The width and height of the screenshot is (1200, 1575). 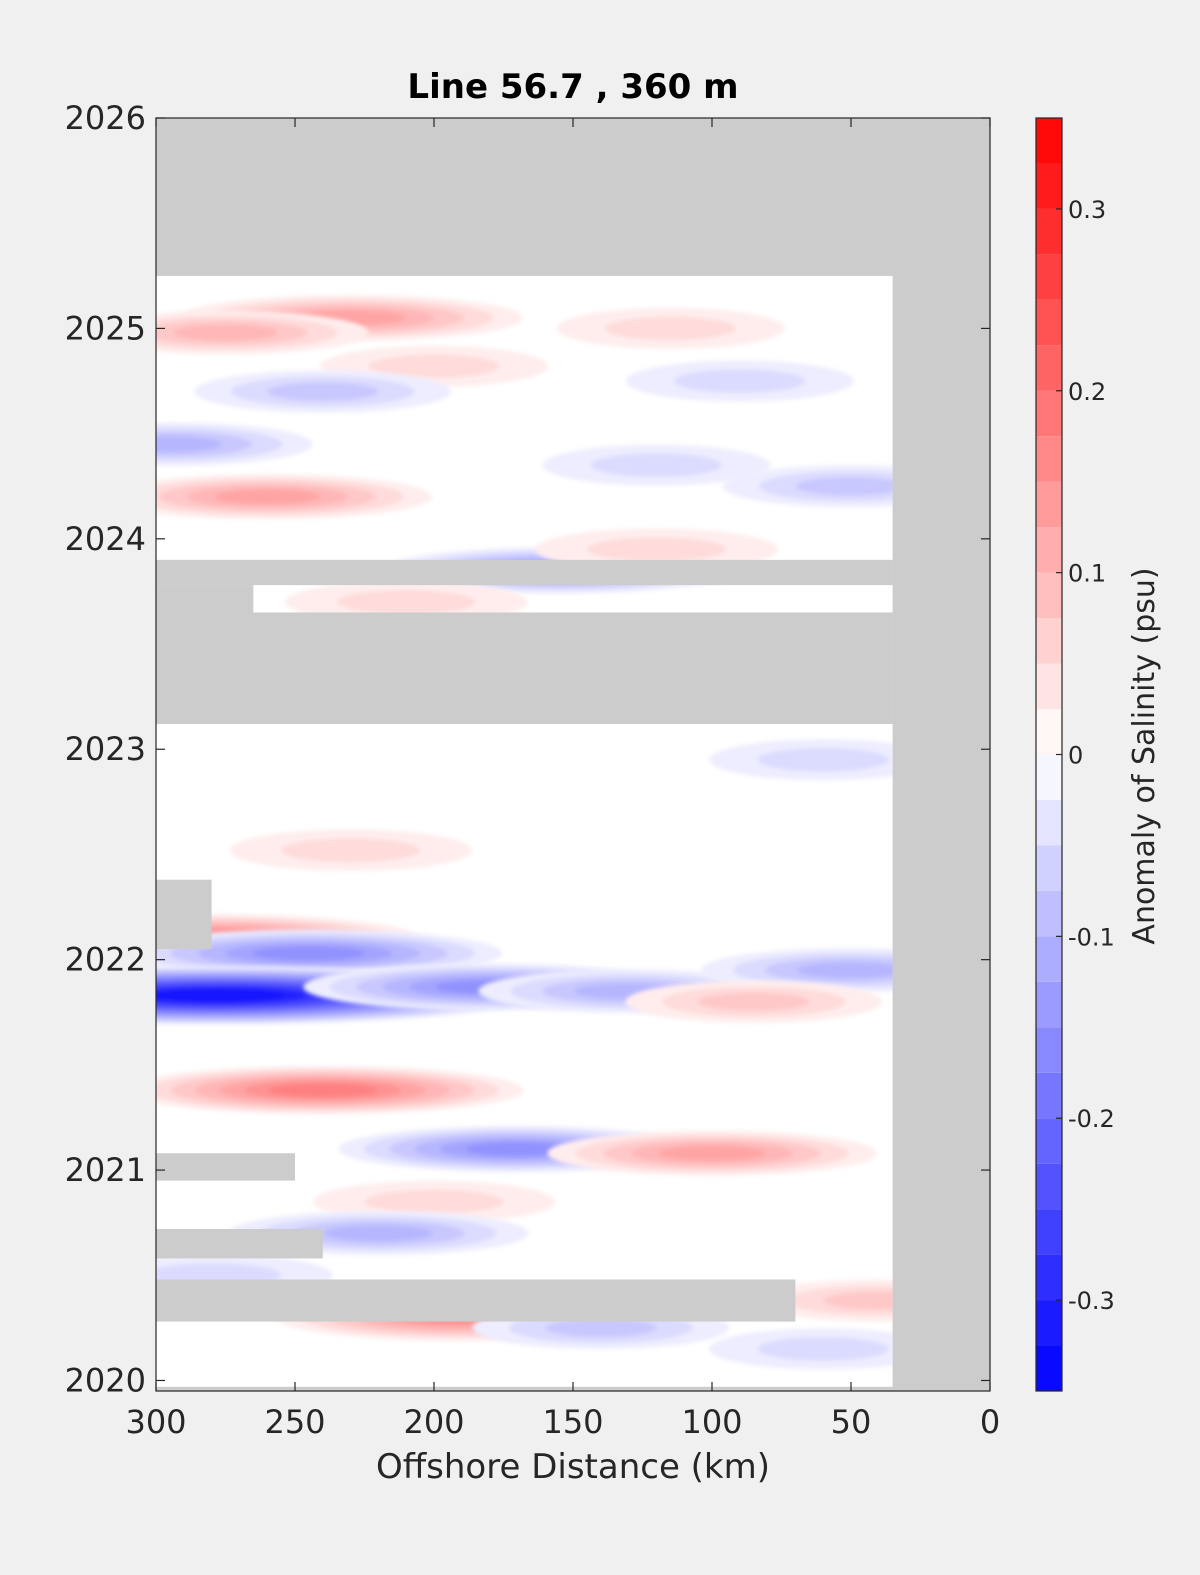 I want to click on x-tick-label: 200, so click(x=433, y=1422).